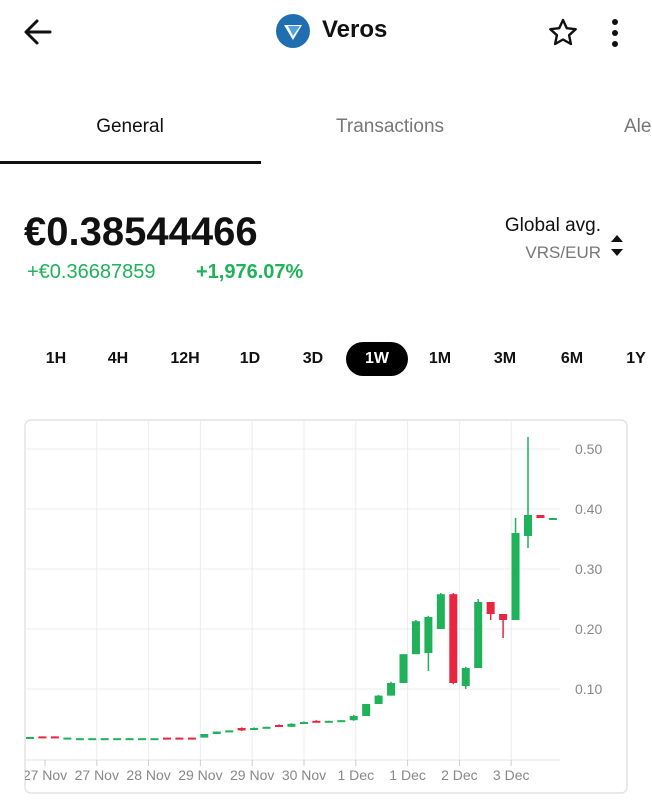 The image size is (652, 800). I want to click on range-button: 12H, so click(185, 358).